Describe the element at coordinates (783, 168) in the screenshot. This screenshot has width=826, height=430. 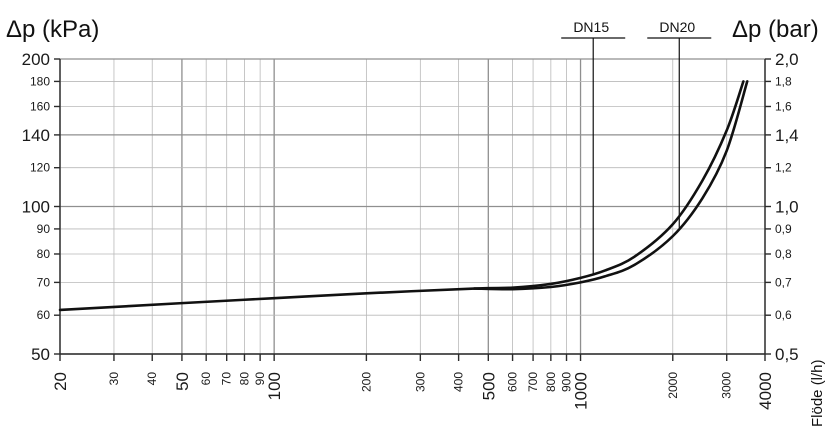
I see `y-tick-label-right-1,2: 1,2` at that location.